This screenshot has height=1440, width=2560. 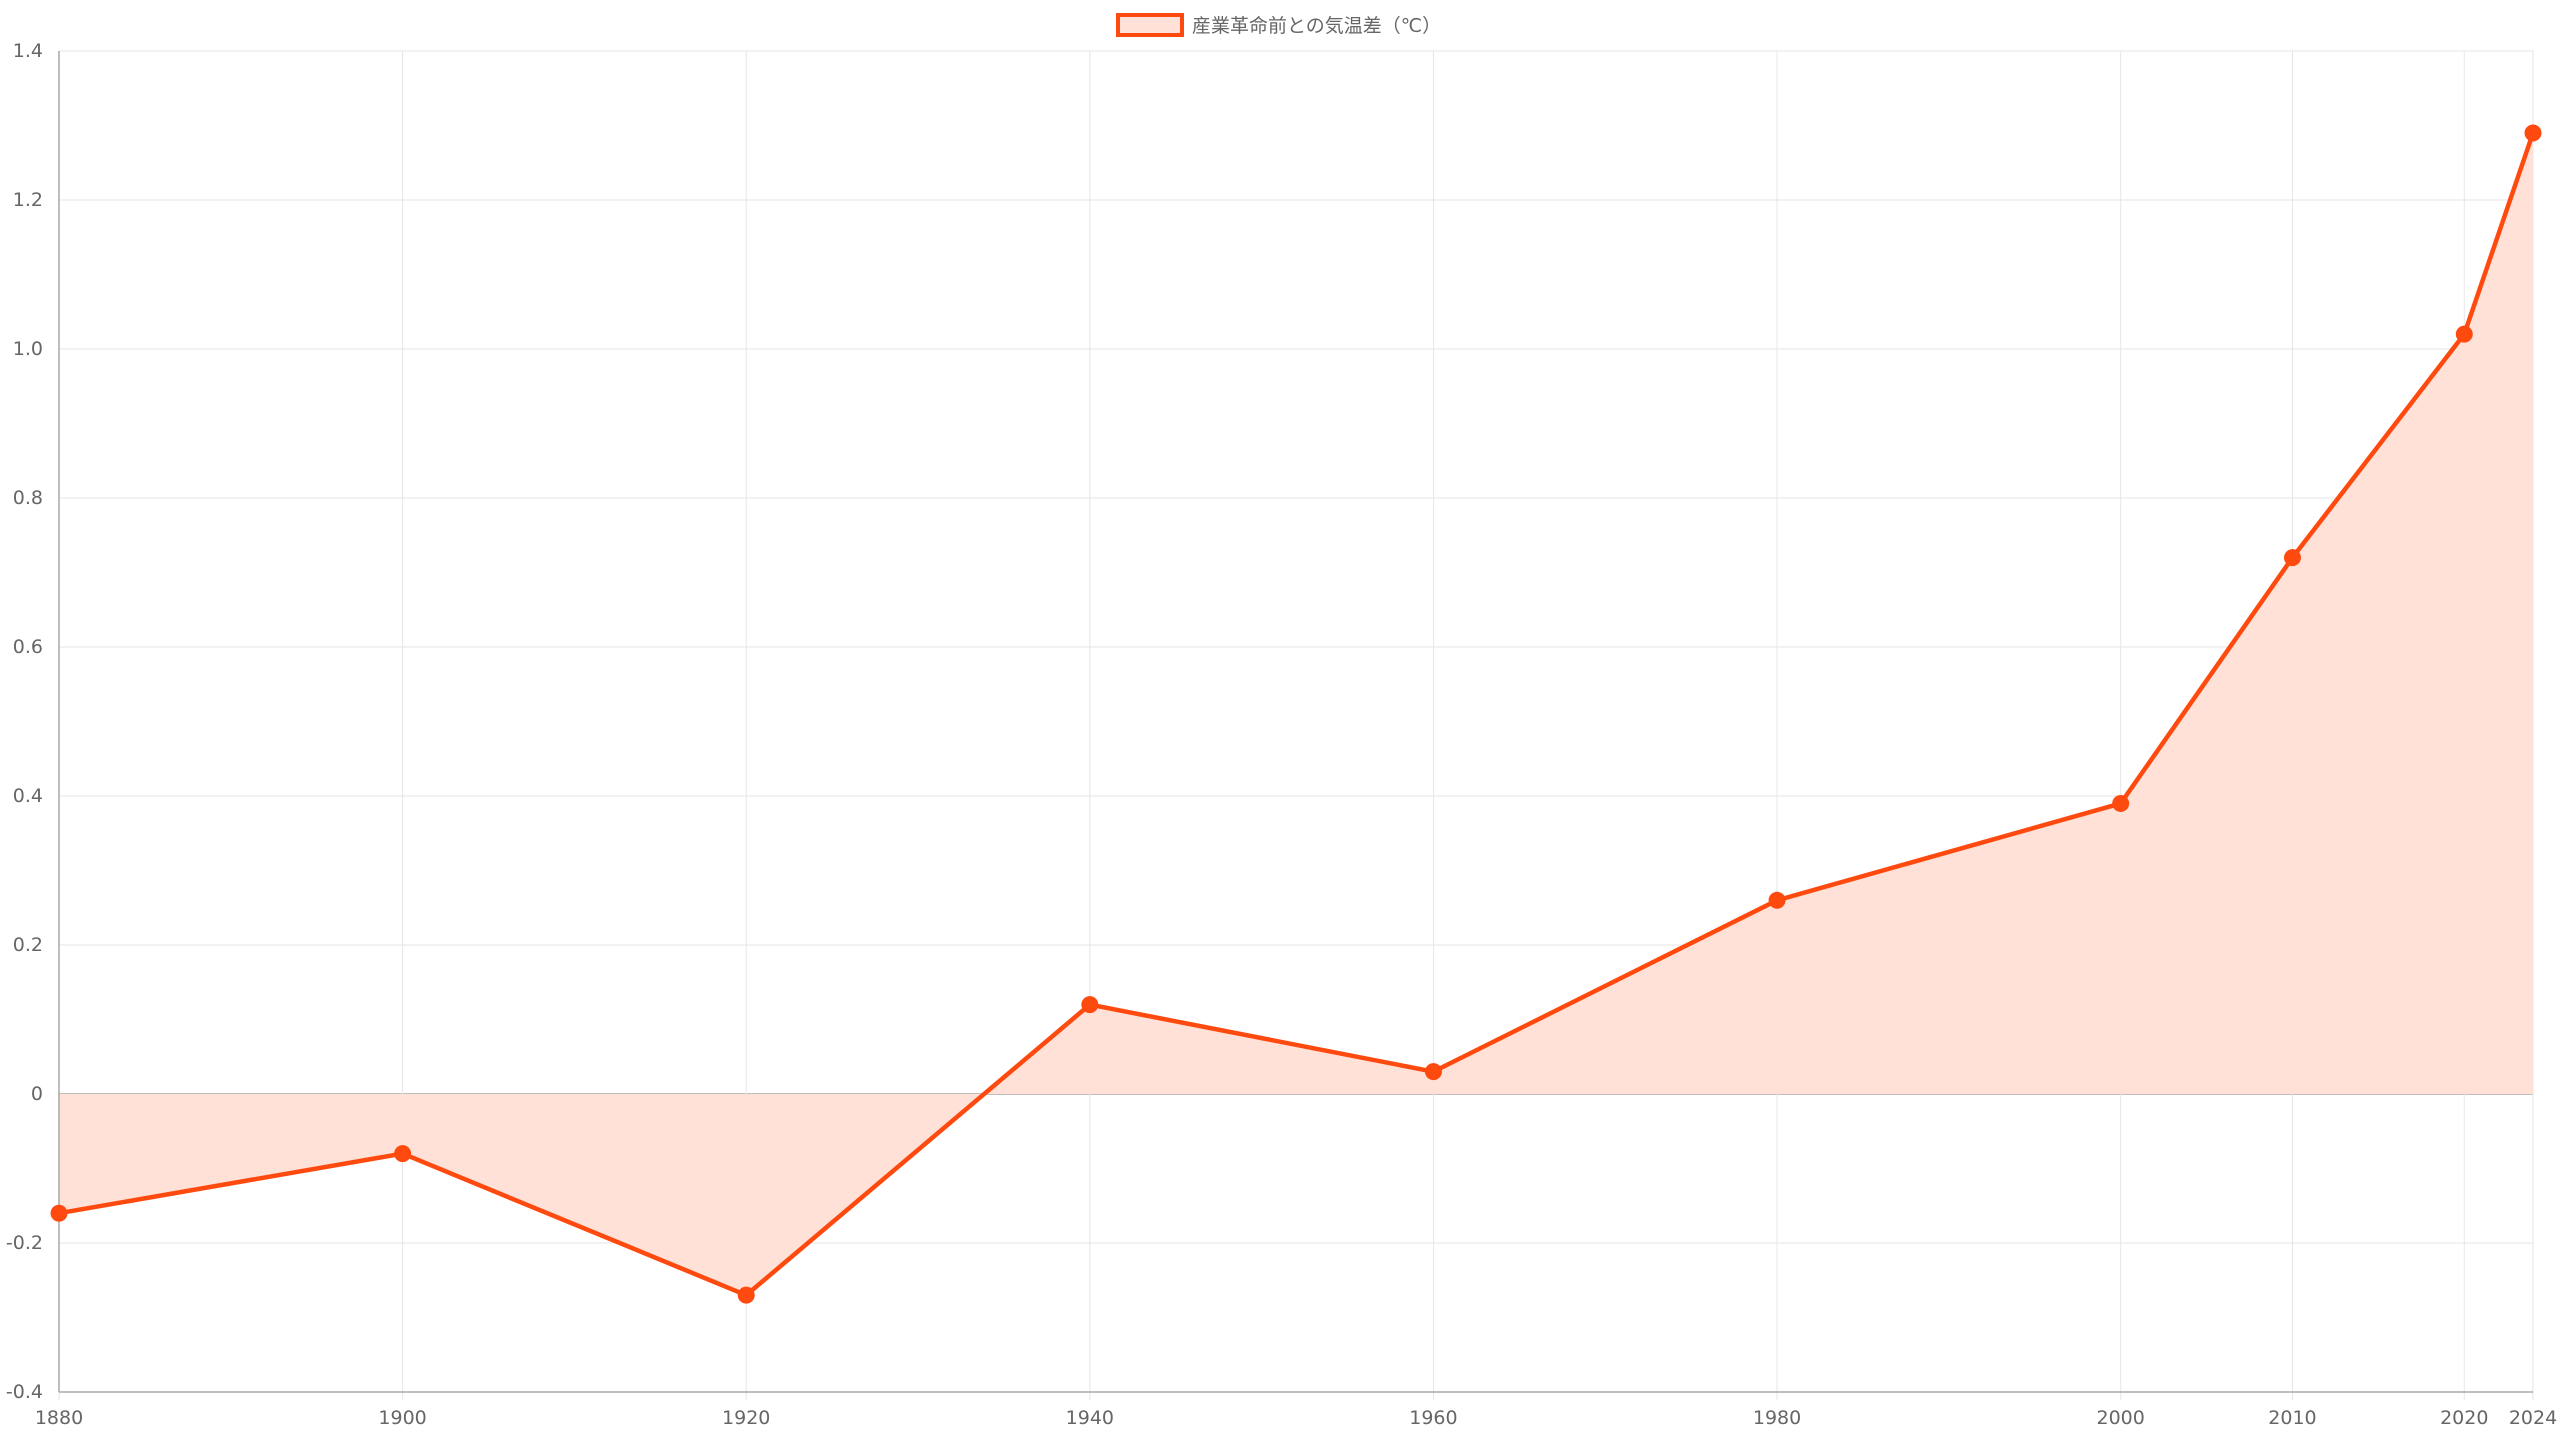 I want to click on x-tick-label: 1980, so click(x=1777, y=1418).